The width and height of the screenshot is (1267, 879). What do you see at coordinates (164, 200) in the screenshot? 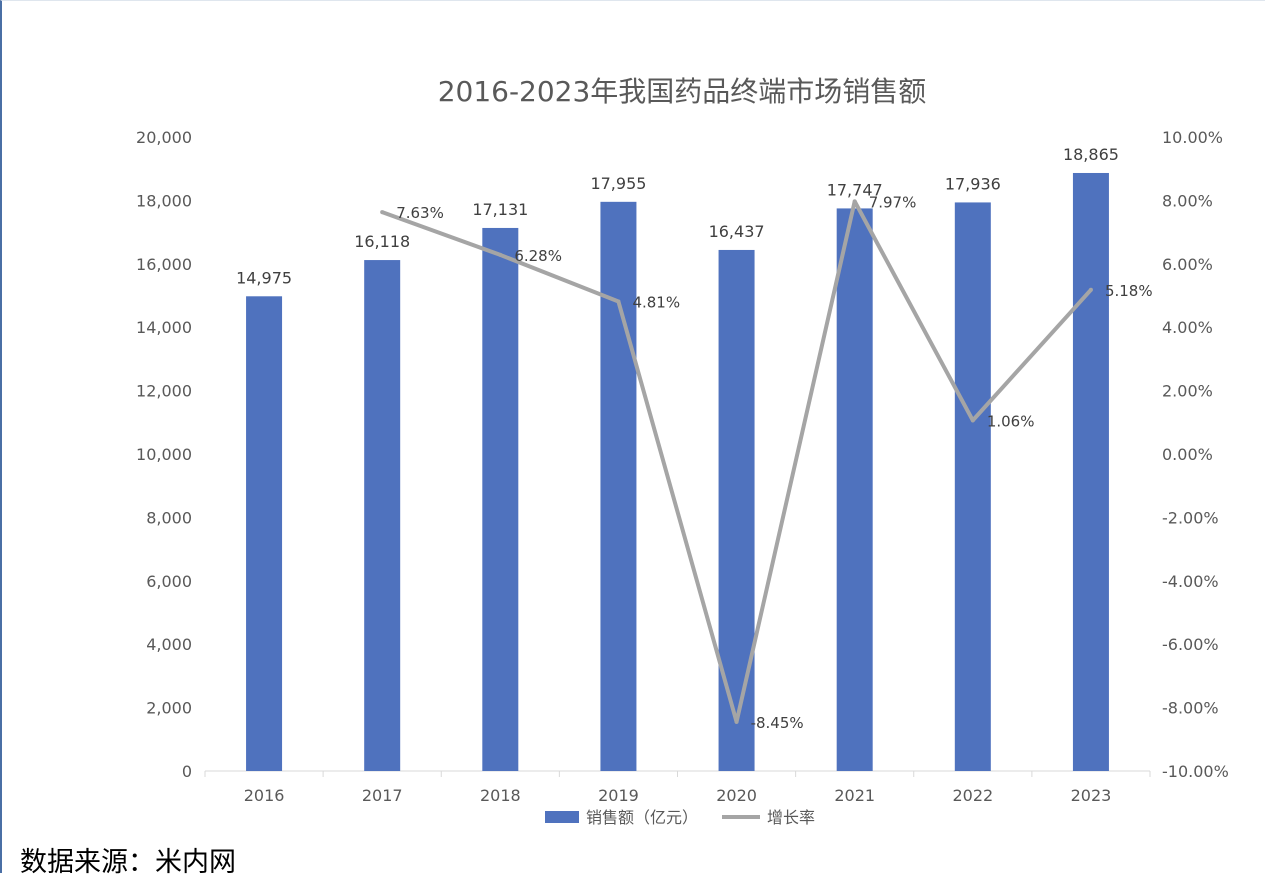
I see `y-left-tick-label: 18,000` at bounding box center [164, 200].